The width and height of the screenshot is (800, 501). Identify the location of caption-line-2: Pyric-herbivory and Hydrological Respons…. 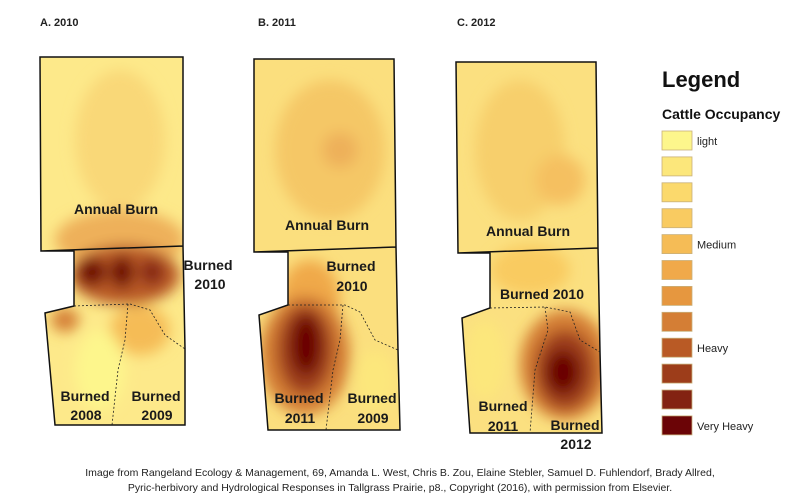
(400, 488).